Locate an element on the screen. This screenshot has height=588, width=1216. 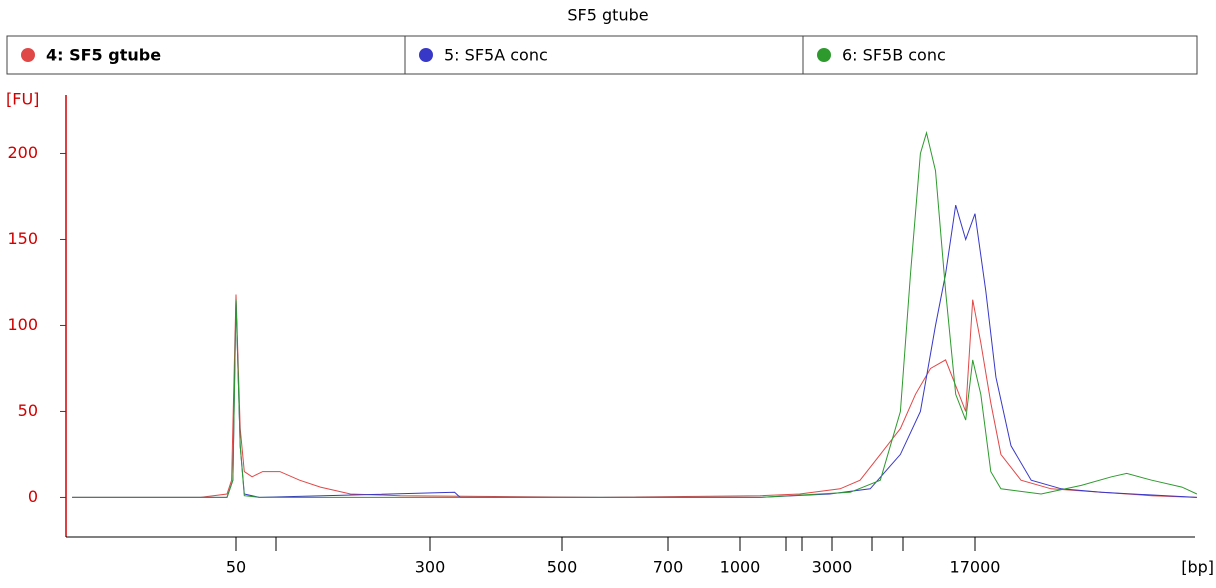
x-tick-label: 300 is located at coordinates (430, 567).